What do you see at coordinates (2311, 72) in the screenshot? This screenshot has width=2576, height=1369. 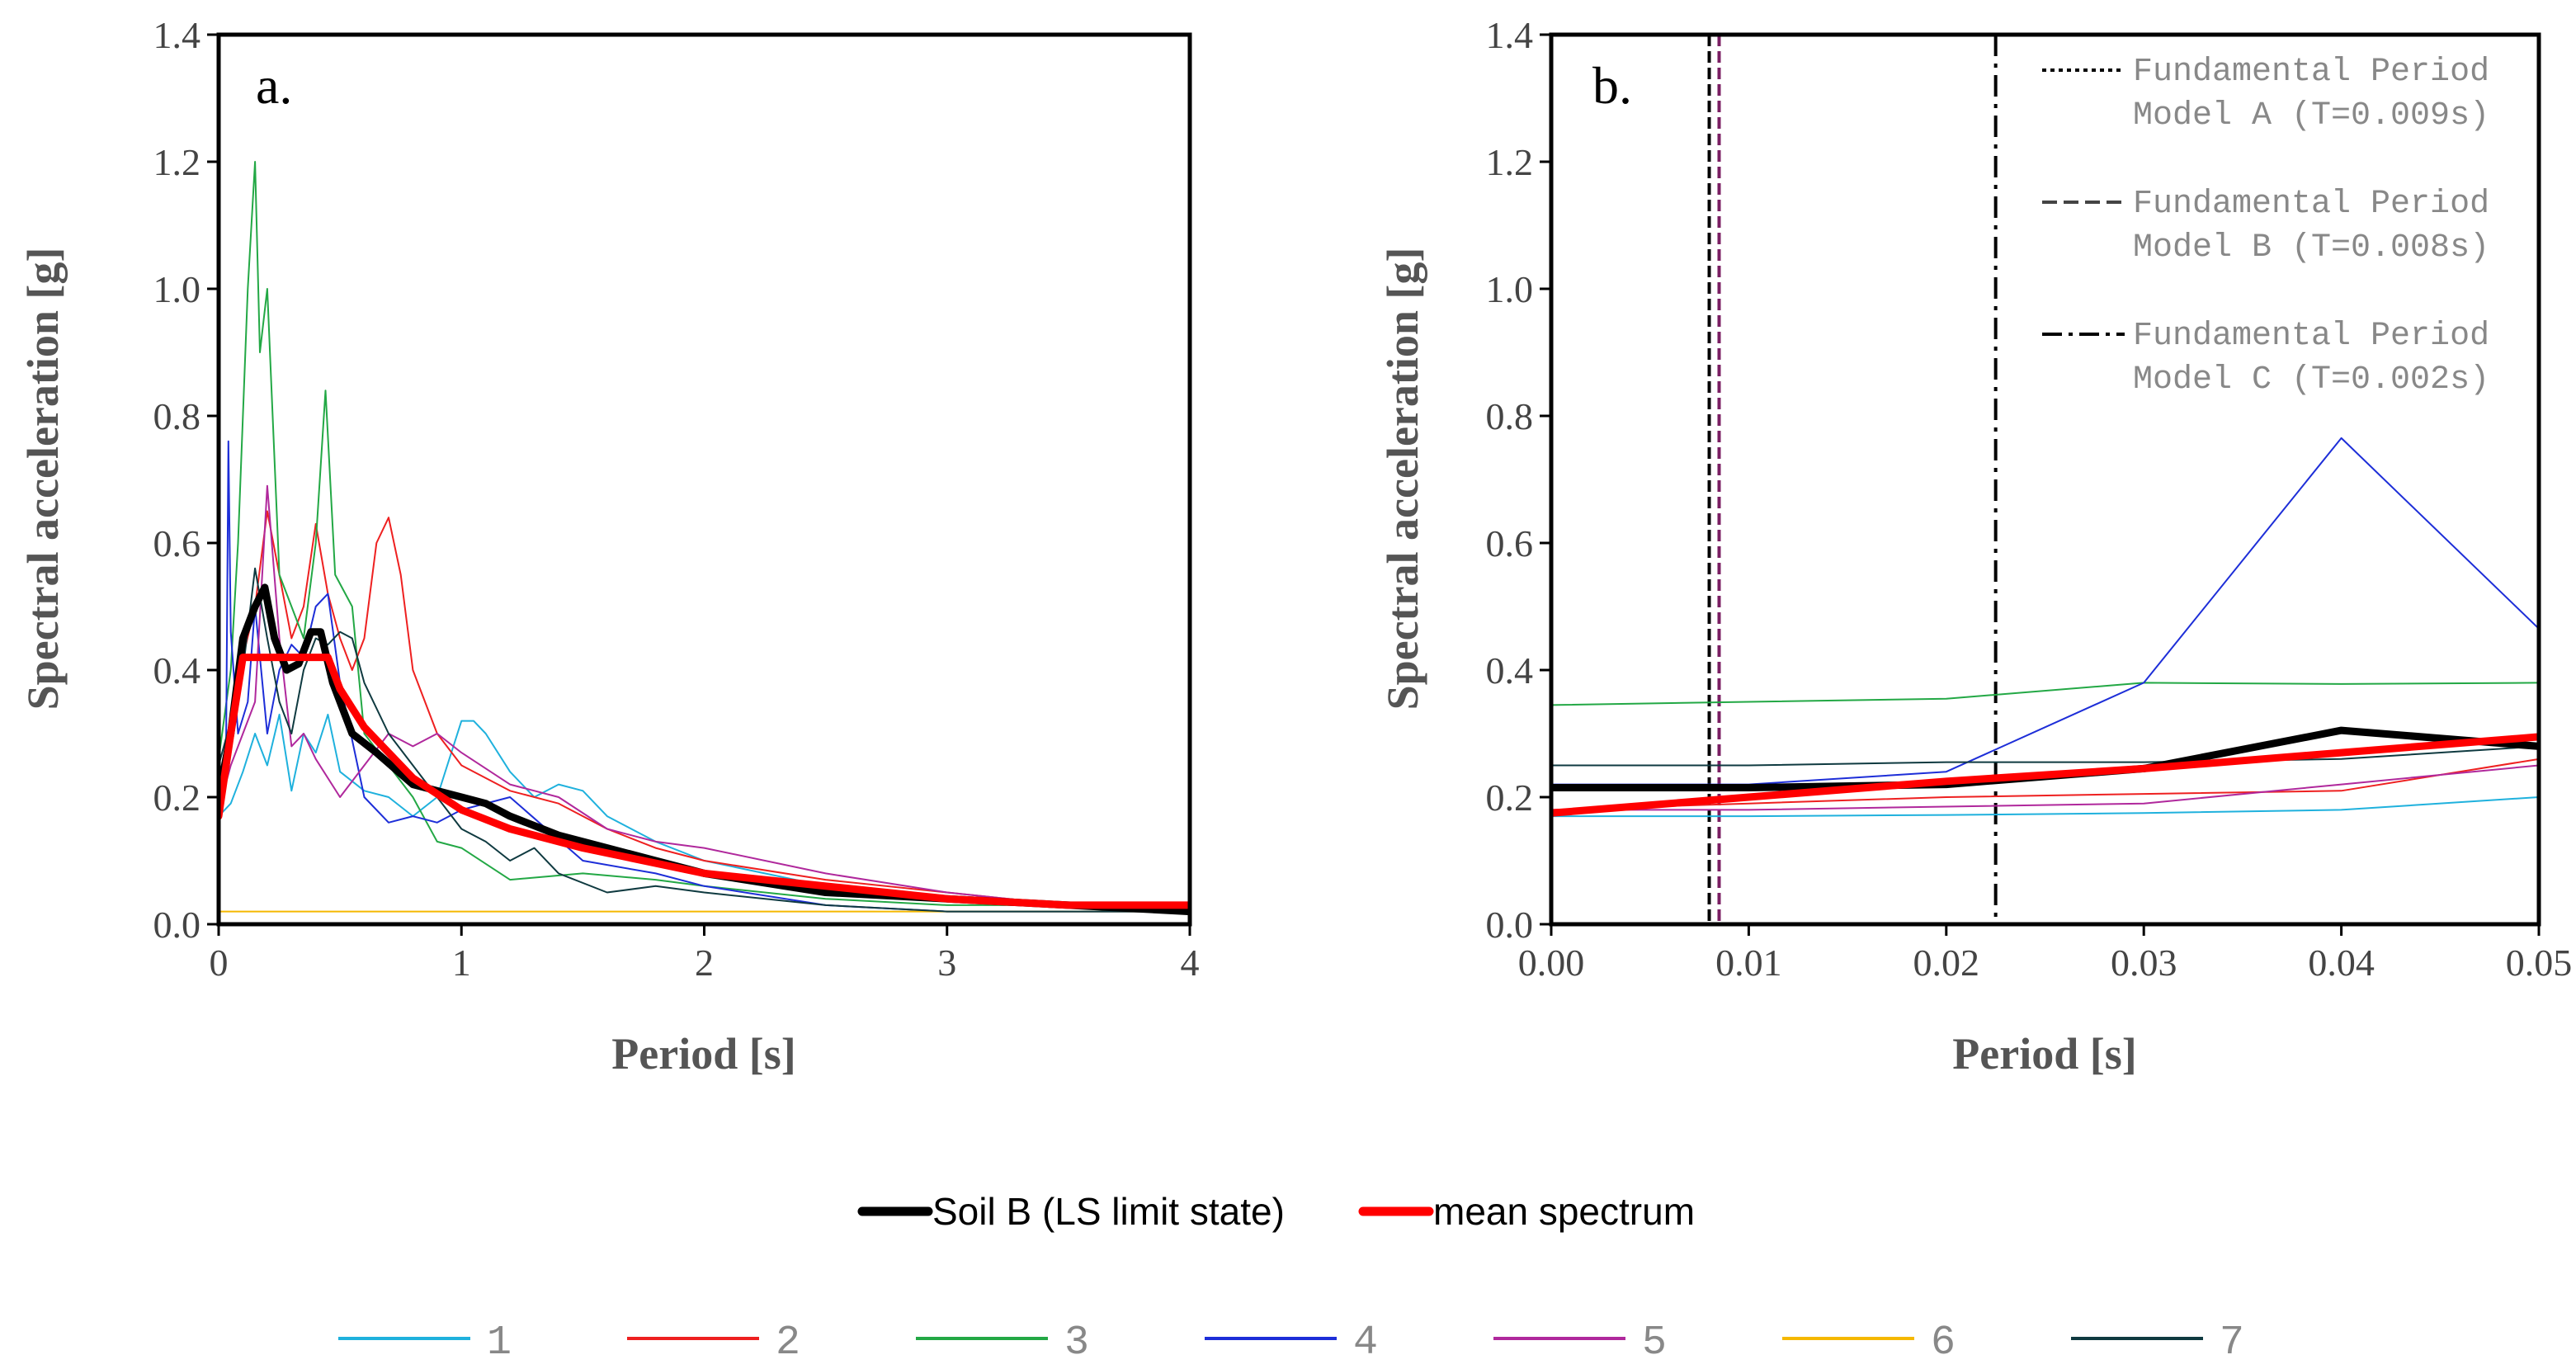 I see `annotation-a-line1: Fundamental Period` at bounding box center [2311, 72].